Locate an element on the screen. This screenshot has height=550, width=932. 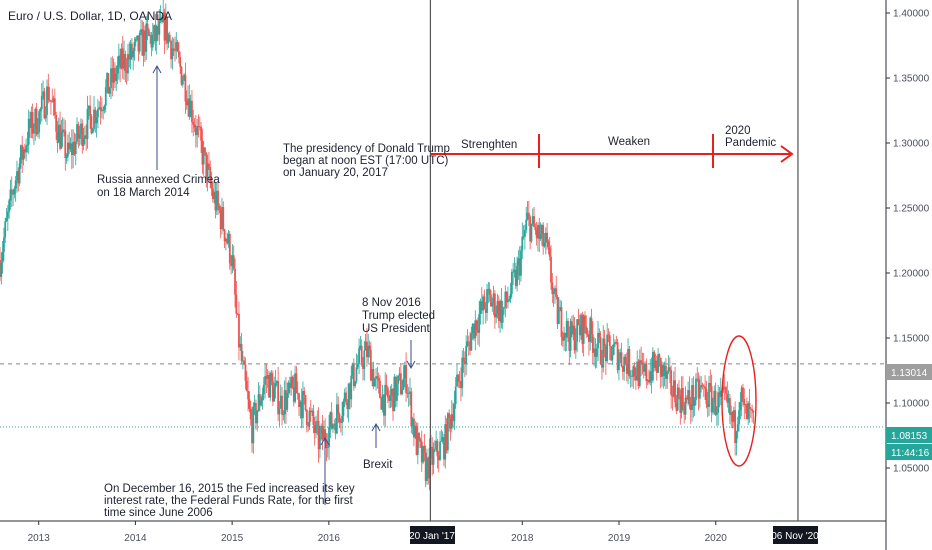
chart-title: Euro / U.S. Dollar, 1D, OANDA is located at coordinates (90, 16).